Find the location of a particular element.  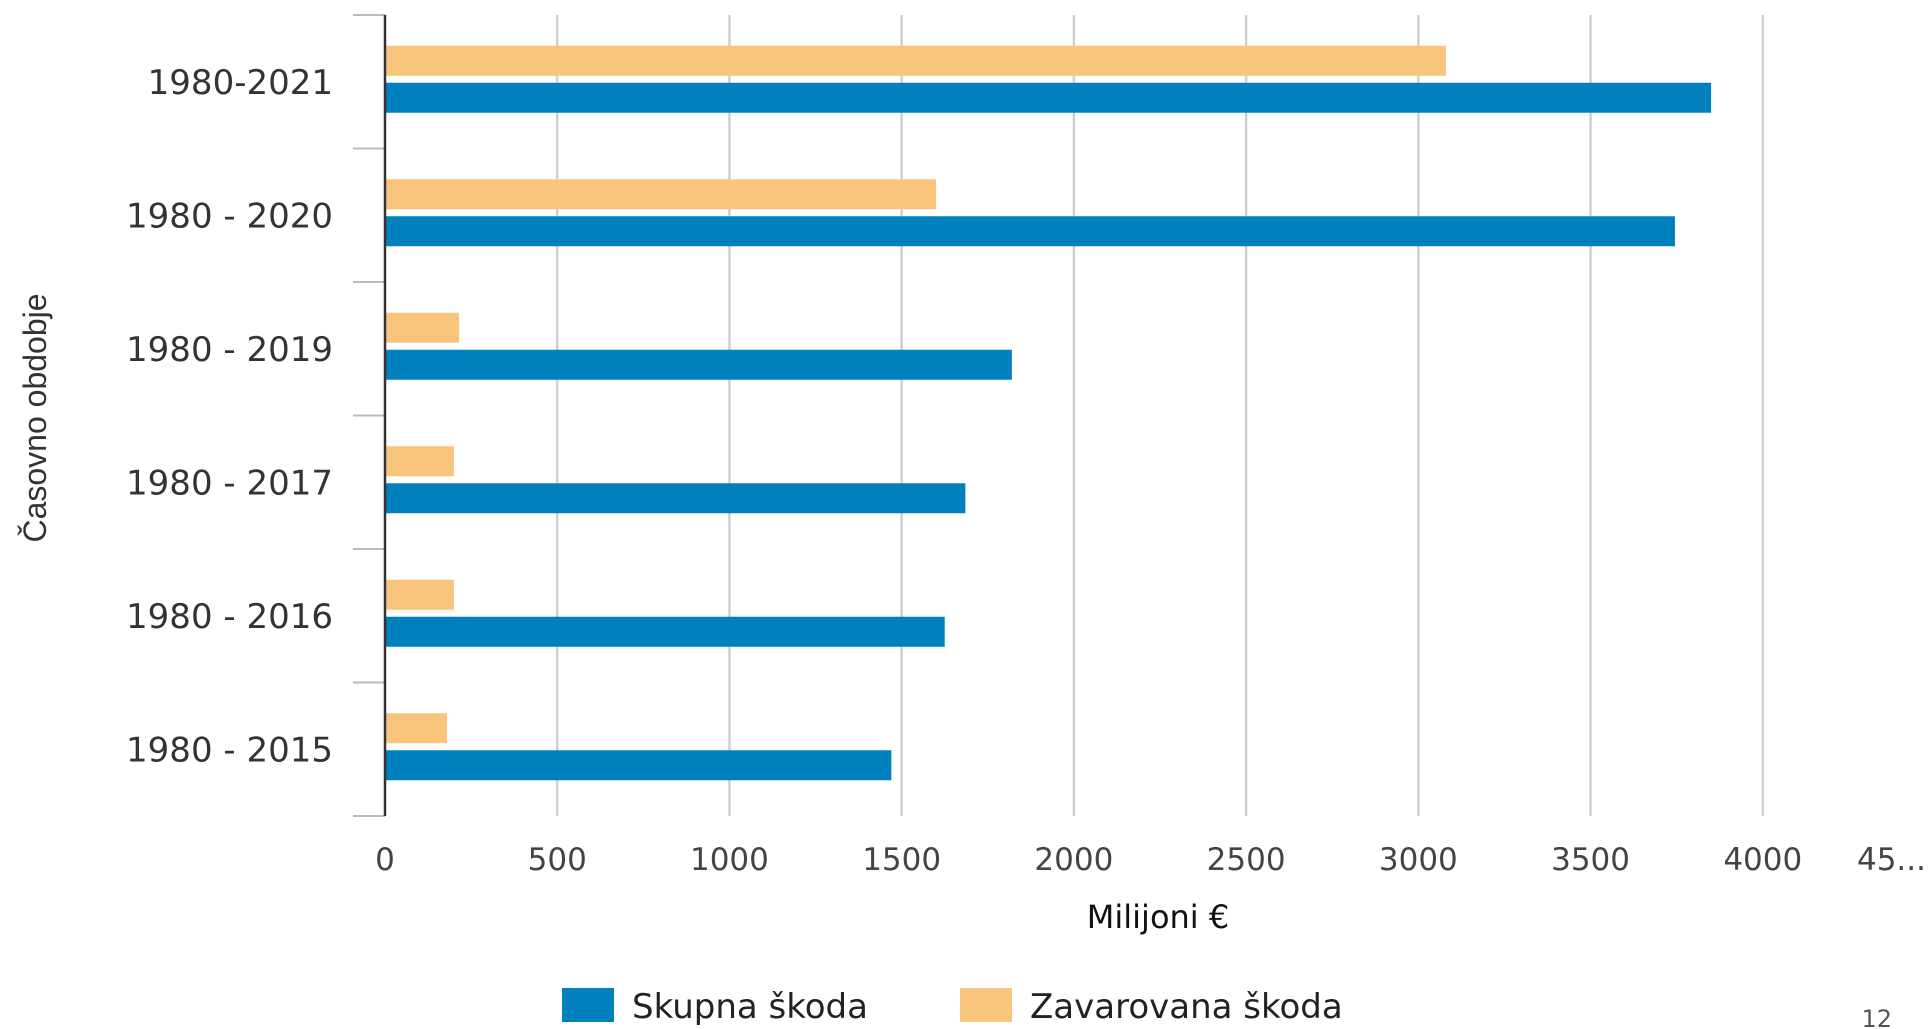

legend-swatch-skupna is located at coordinates (588, 1005).